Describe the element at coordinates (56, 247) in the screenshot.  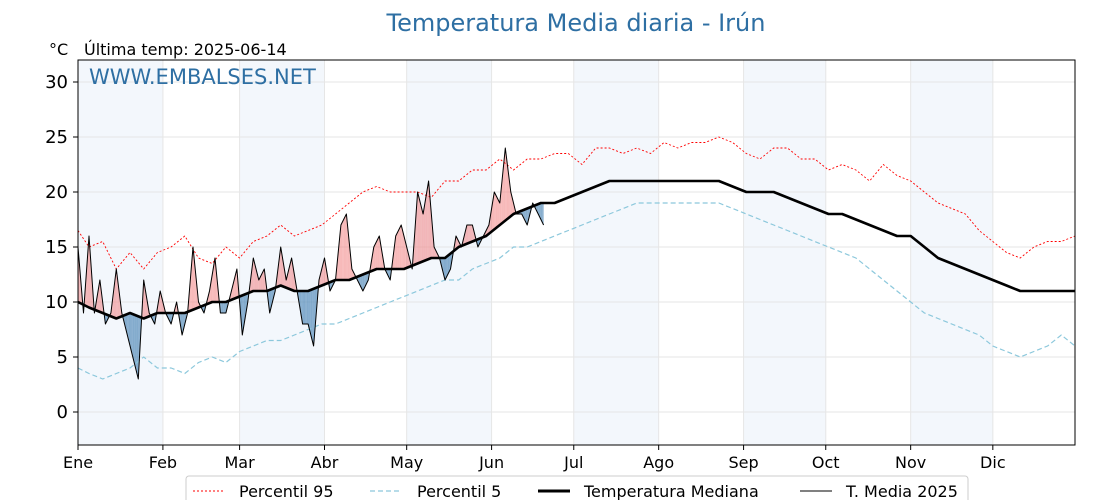
I see `y-tick-label: 15` at that location.